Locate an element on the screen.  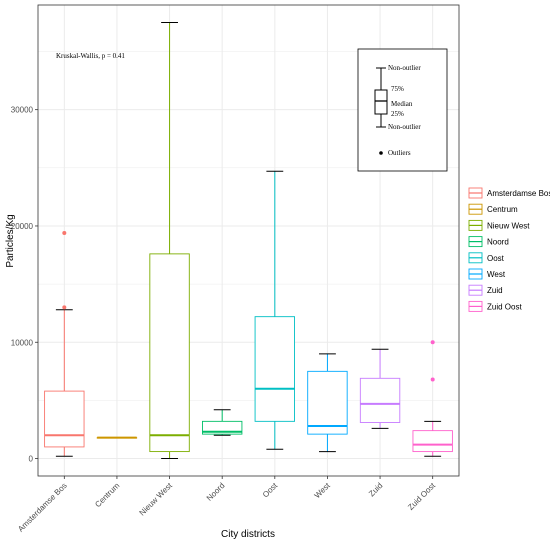
y-tick-label: 10000 is located at coordinates (22, 342).